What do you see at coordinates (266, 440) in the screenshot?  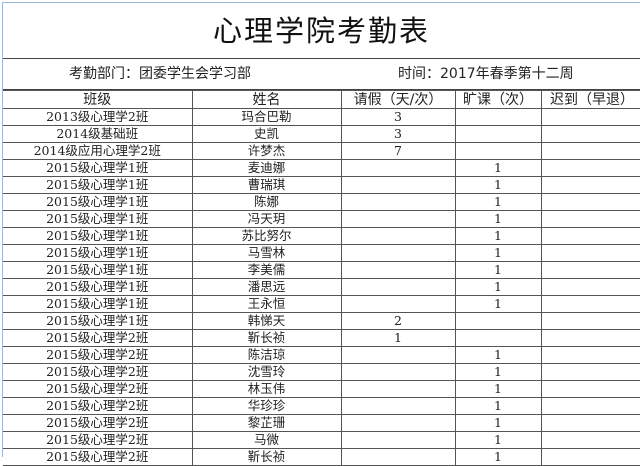 I see `cell-name: 马微` at bounding box center [266, 440].